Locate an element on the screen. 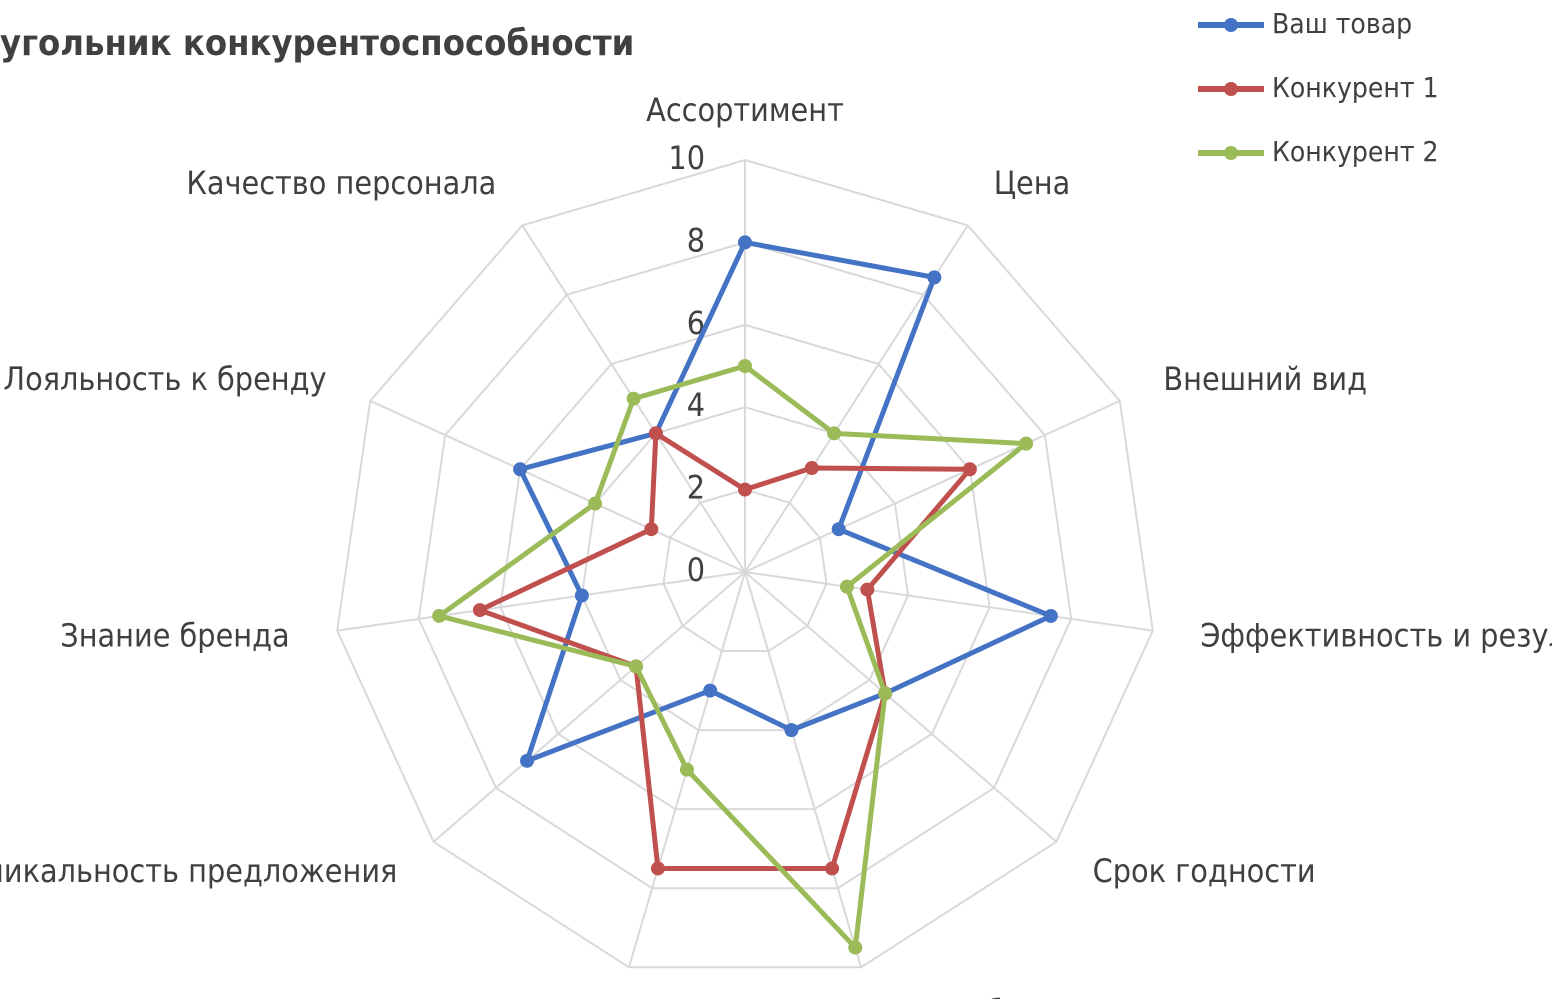 Image resolution: width=1552 pixels, height=999 pixels. series-line is located at coordinates (725, 650).